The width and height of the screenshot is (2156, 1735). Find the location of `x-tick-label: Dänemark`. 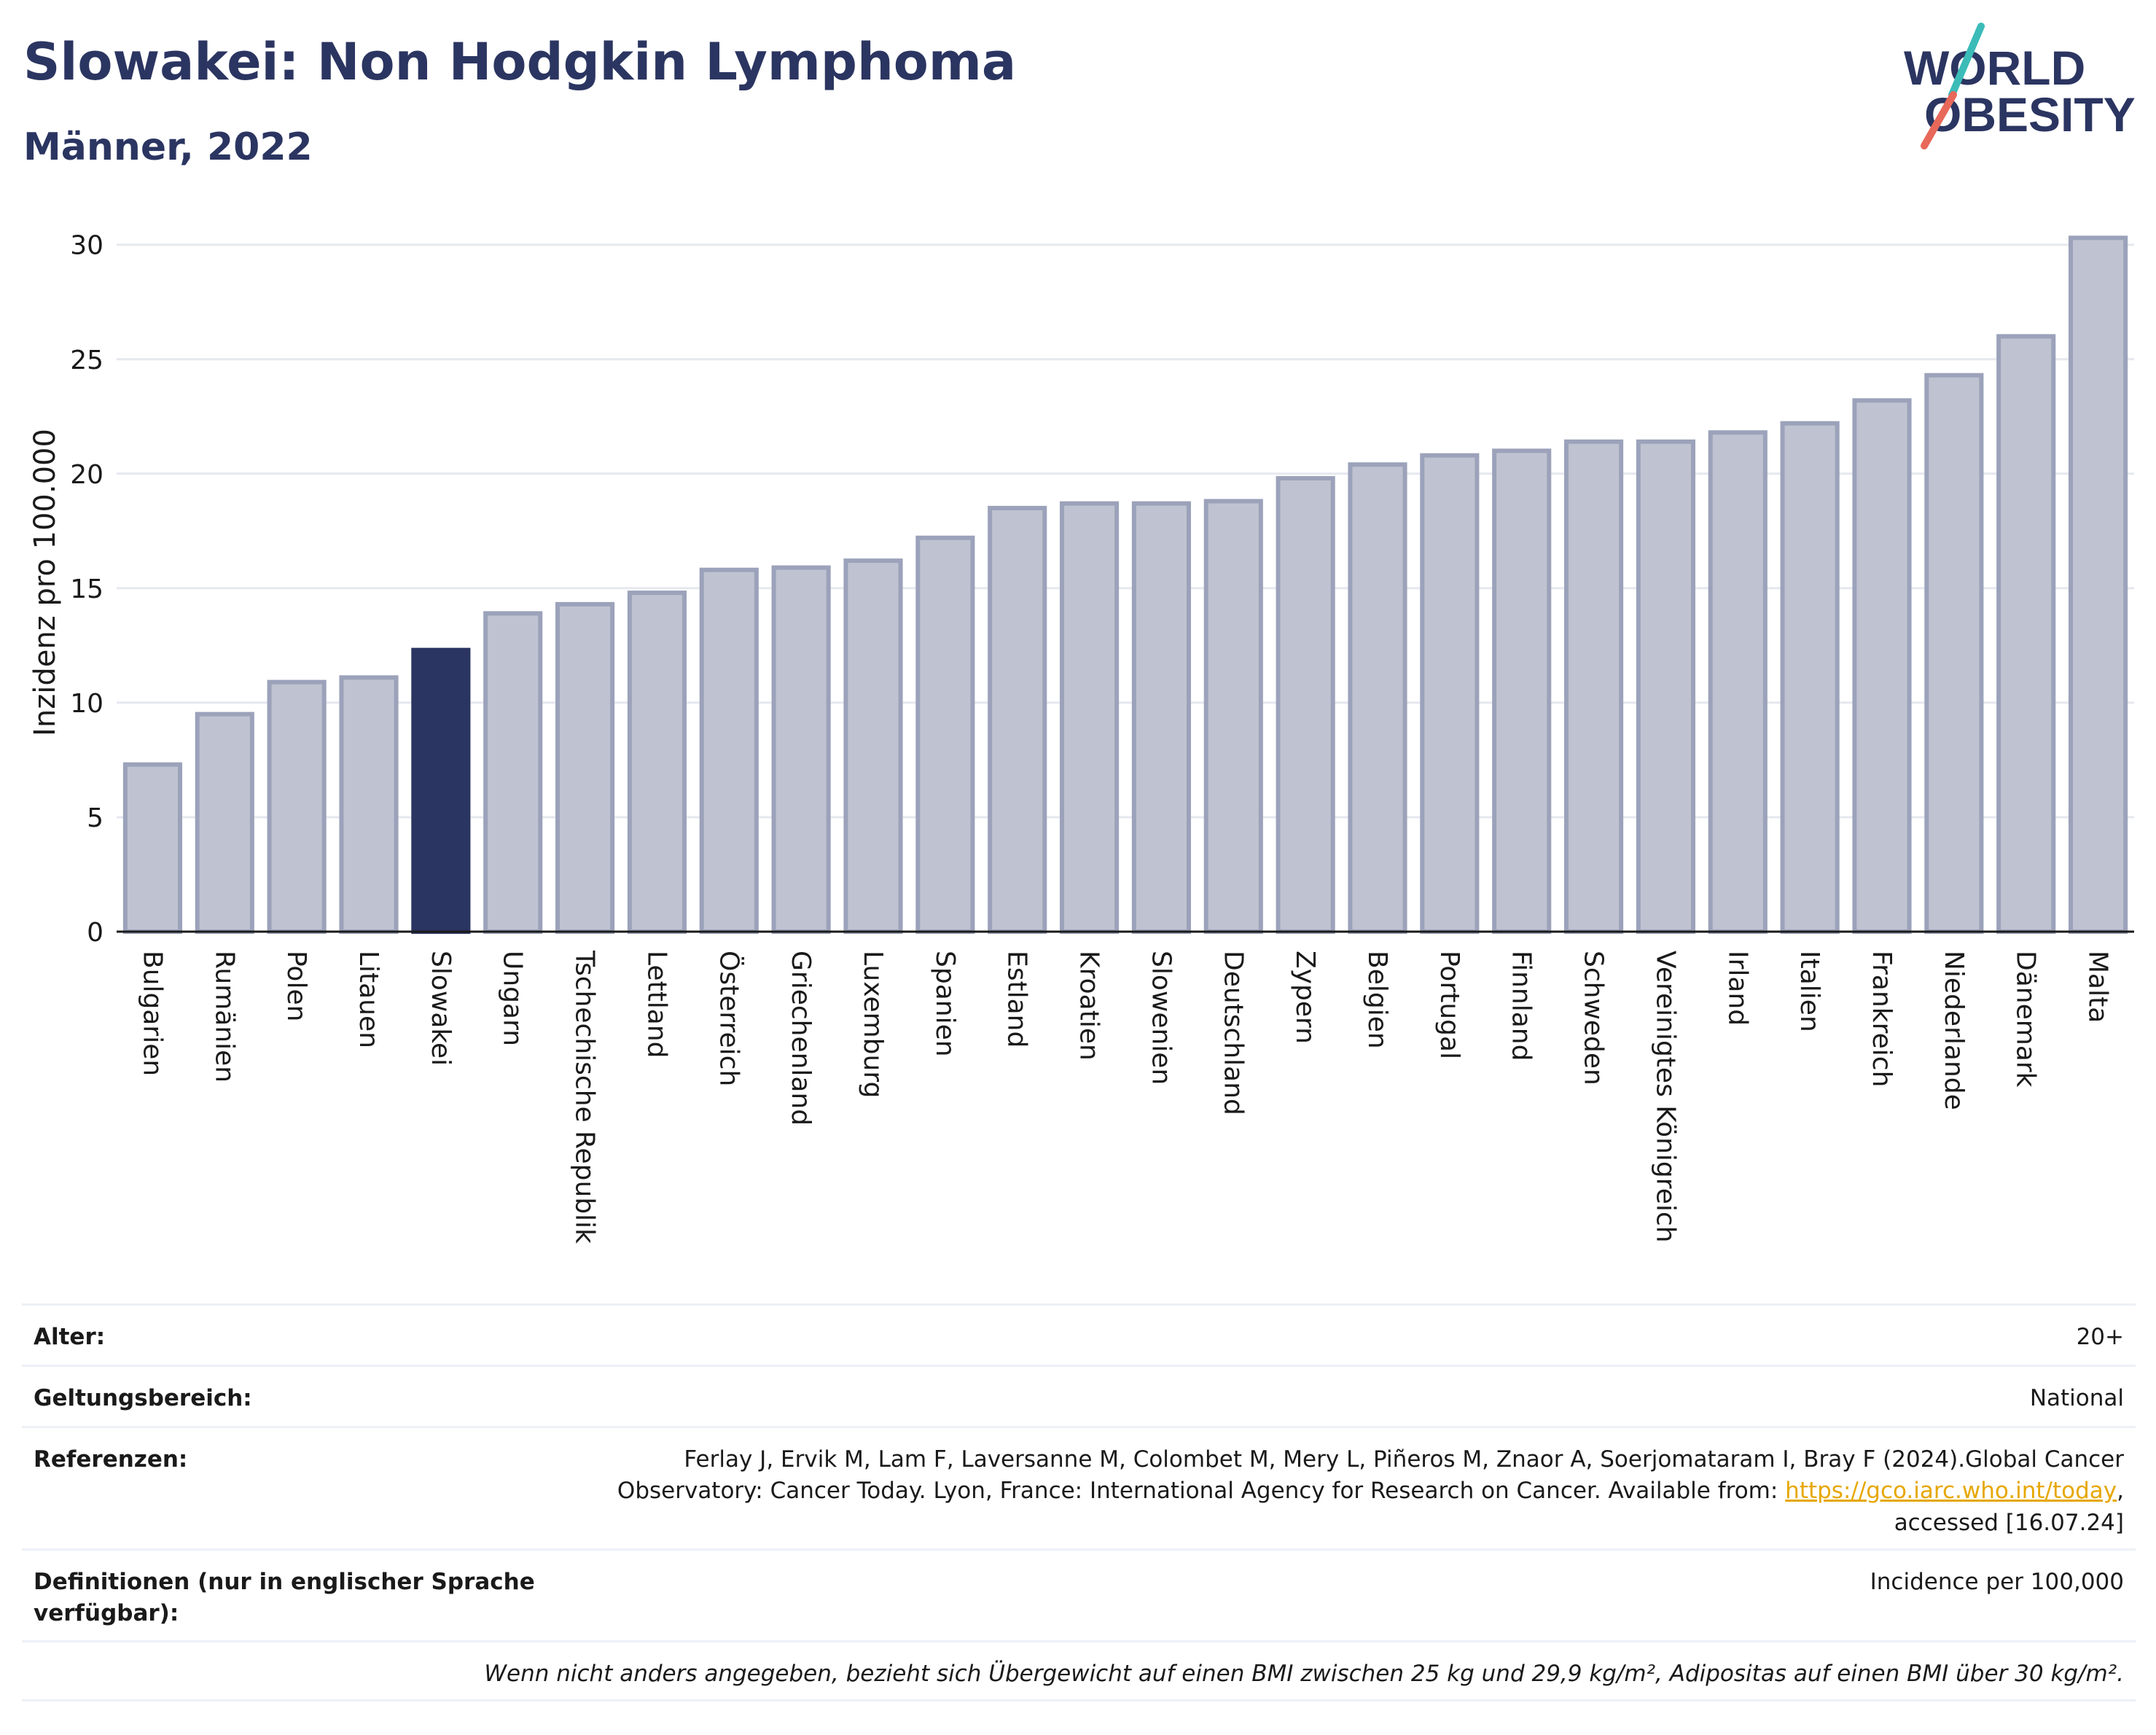

x-tick-label: Dänemark is located at coordinates (2026, 1019).